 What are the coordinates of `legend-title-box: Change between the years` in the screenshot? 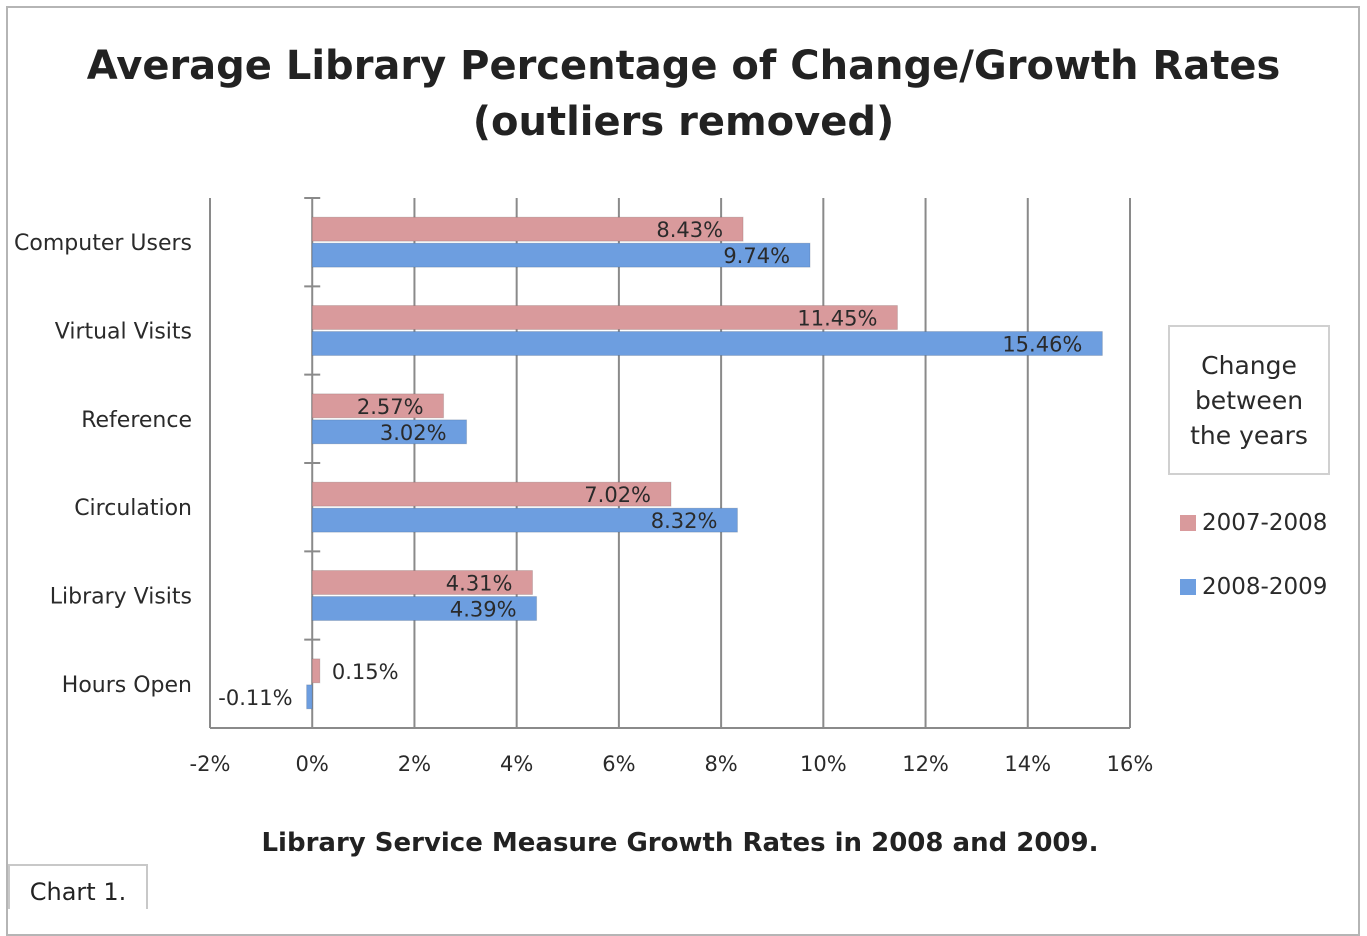 It's located at (1249, 400).